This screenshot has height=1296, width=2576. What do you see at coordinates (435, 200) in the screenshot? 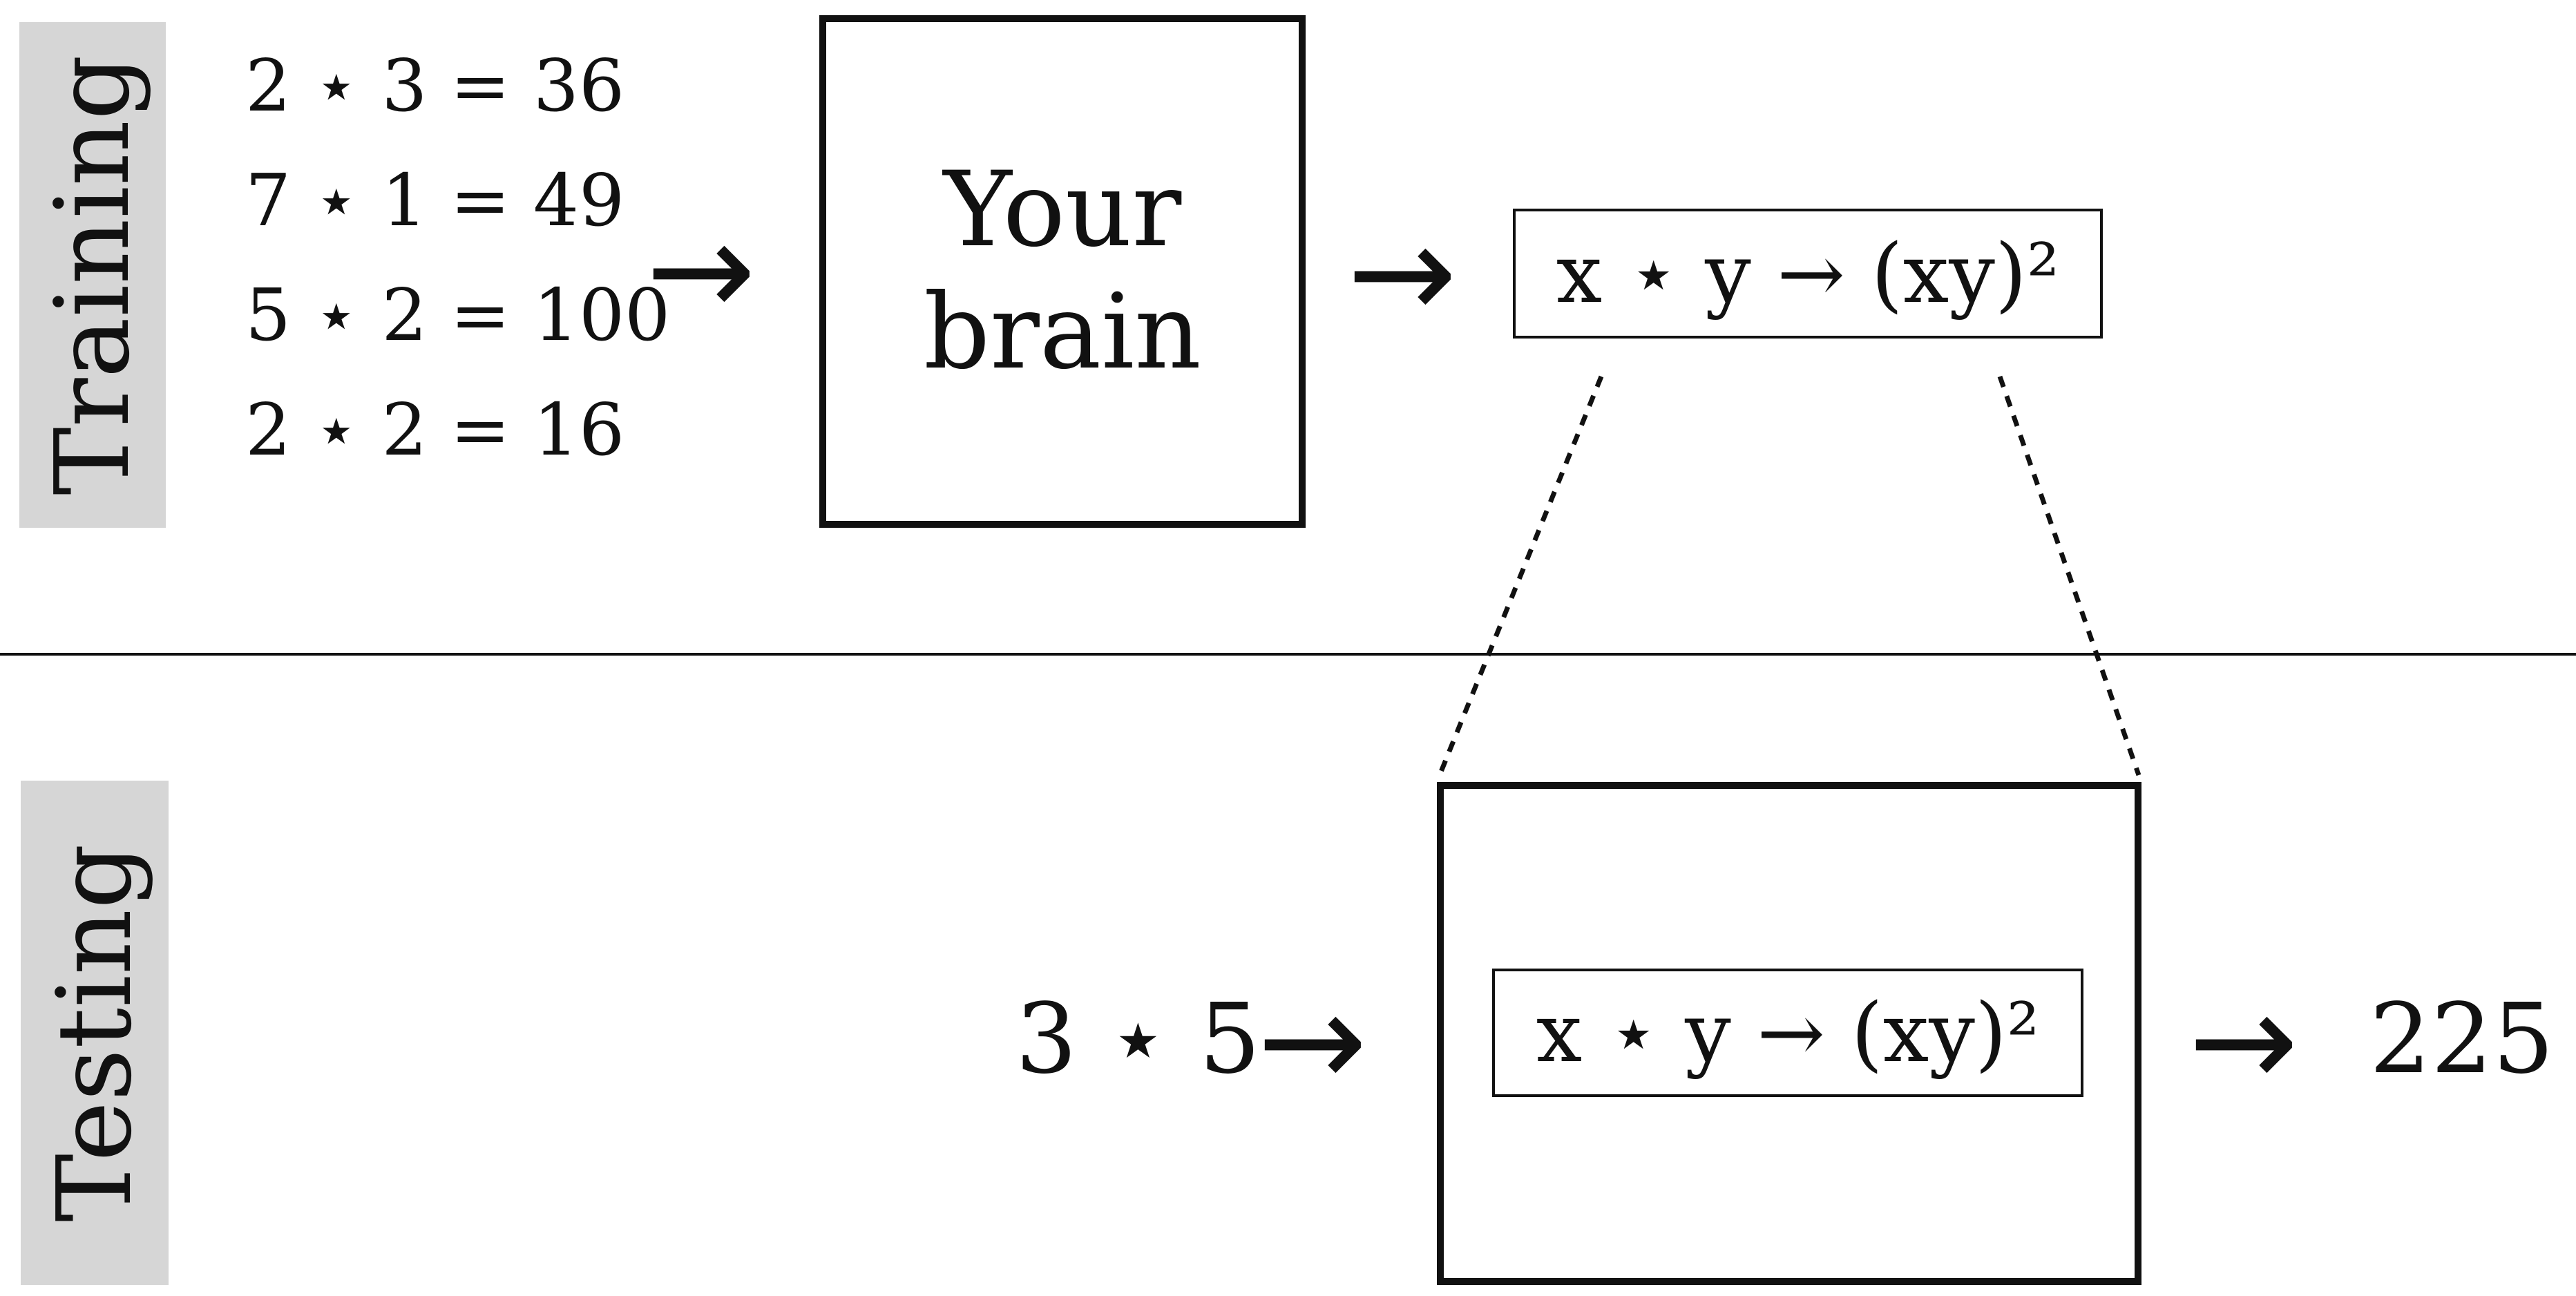
I see `training-example: 7 ⋆ 1 = 49` at bounding box center [435, 200].